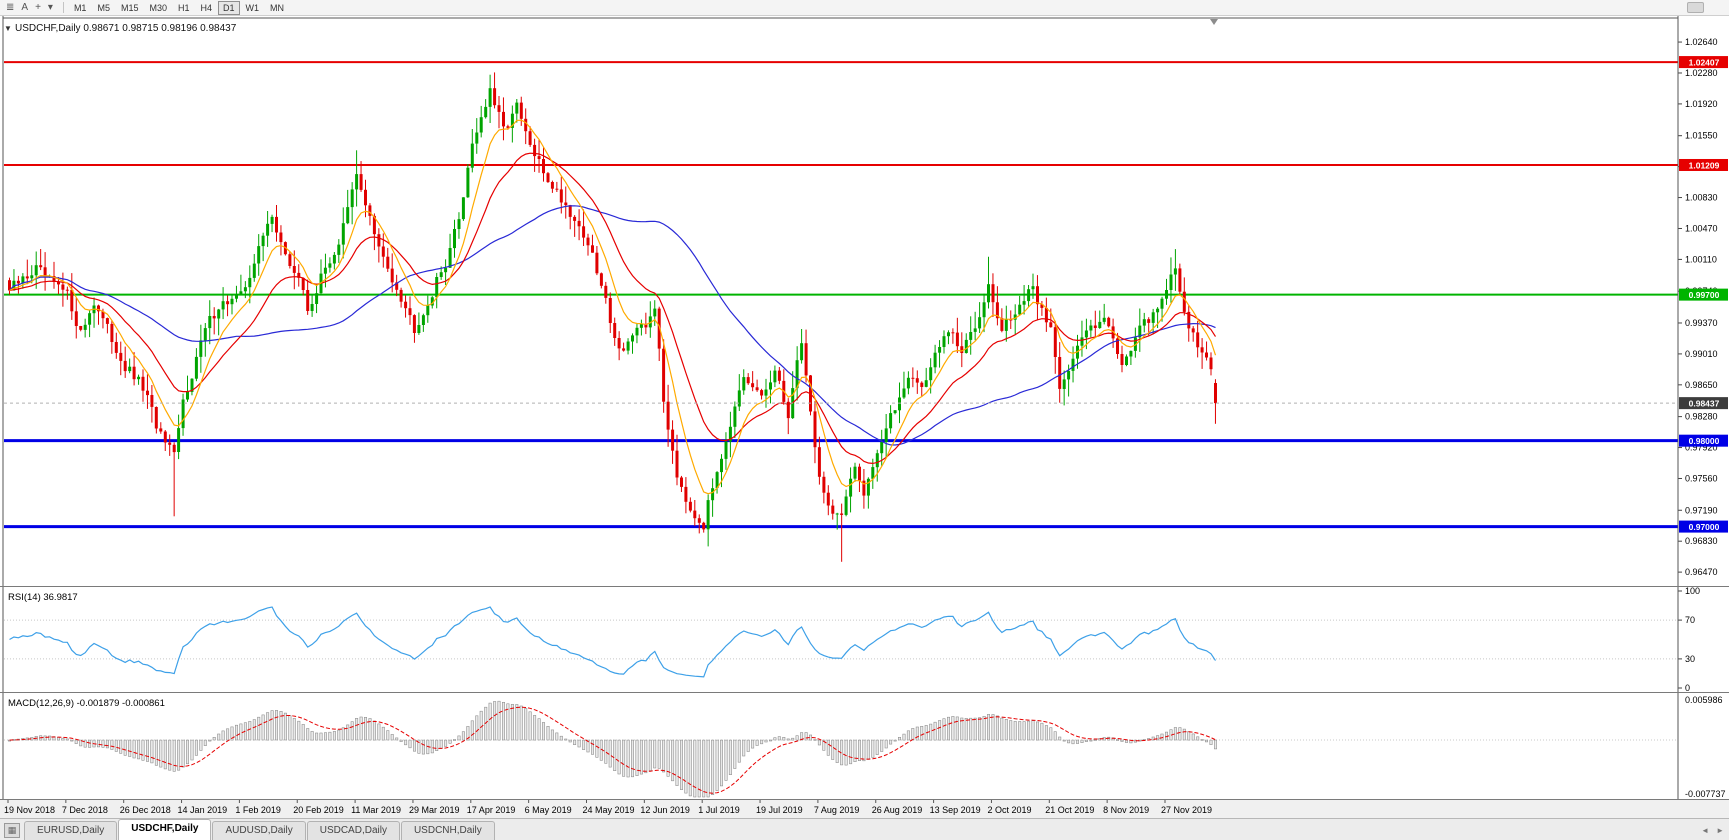  Describe the element at coordinates (1690, 620) in the screenshot. I see `rsi-tick-label: 70` at that location.